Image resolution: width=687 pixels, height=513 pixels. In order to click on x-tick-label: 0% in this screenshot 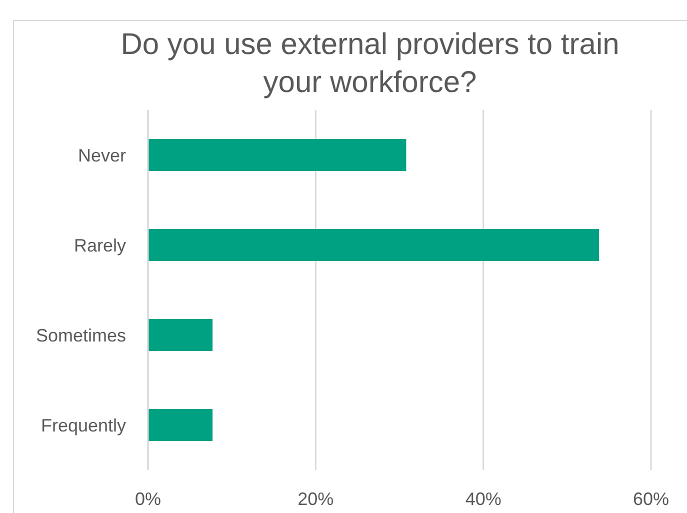, I will do `click(148, 498)`.